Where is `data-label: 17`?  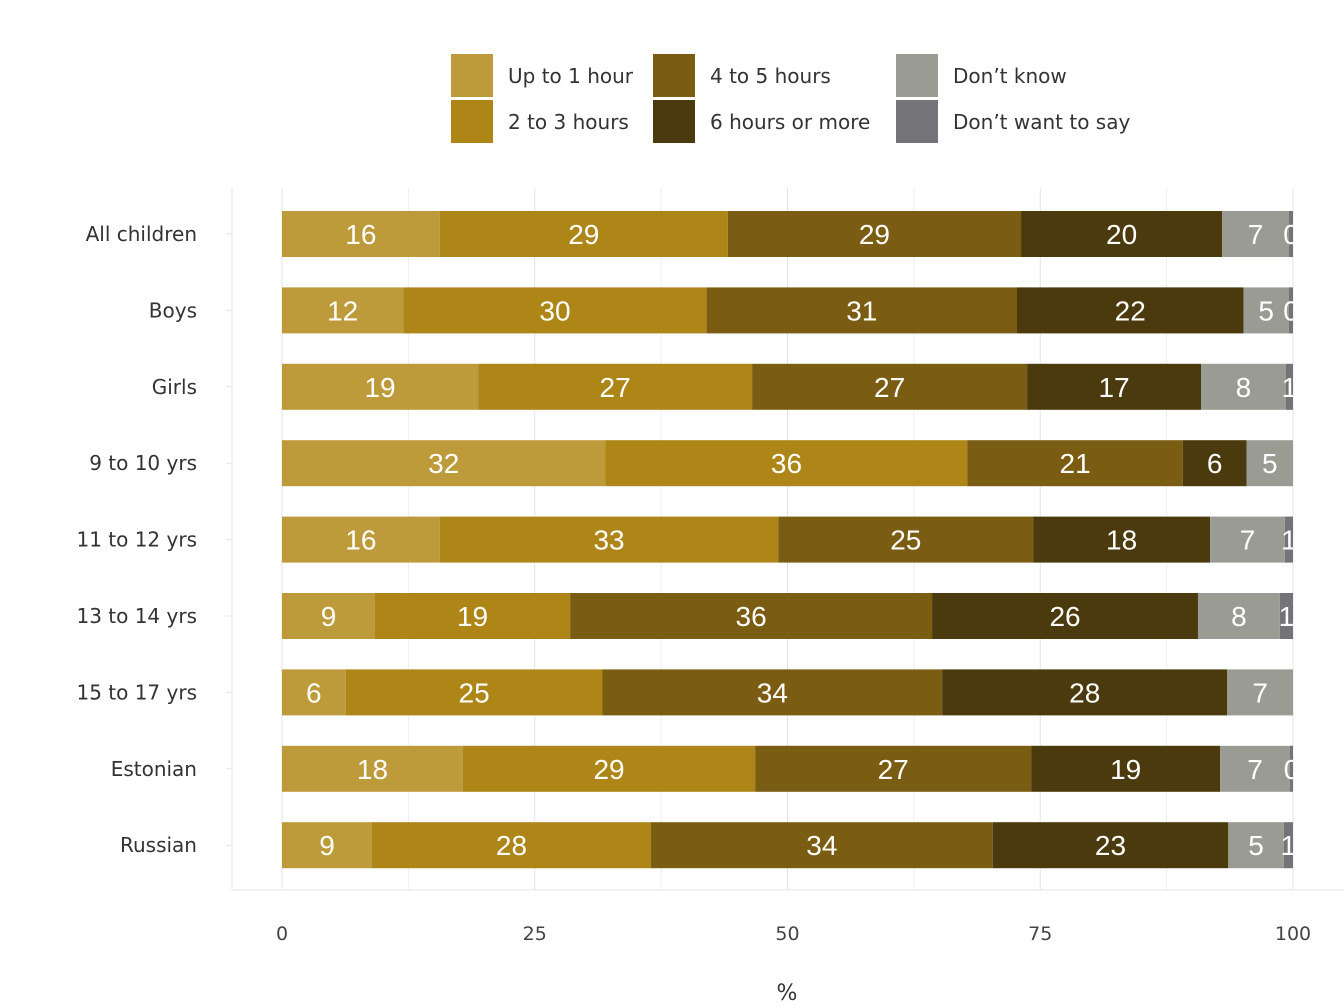 data-label: 17 is located at coordinates (1113, 387).